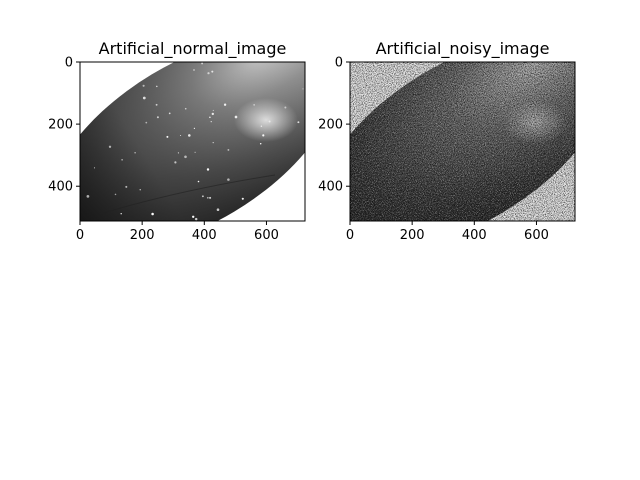 The height and width of the screenshot is (480, 640). What do you see at coordinates (339, 63) in the screenshot?
I see `axes-noisy-ytick-label: 0` at bounding box center [339, 63].